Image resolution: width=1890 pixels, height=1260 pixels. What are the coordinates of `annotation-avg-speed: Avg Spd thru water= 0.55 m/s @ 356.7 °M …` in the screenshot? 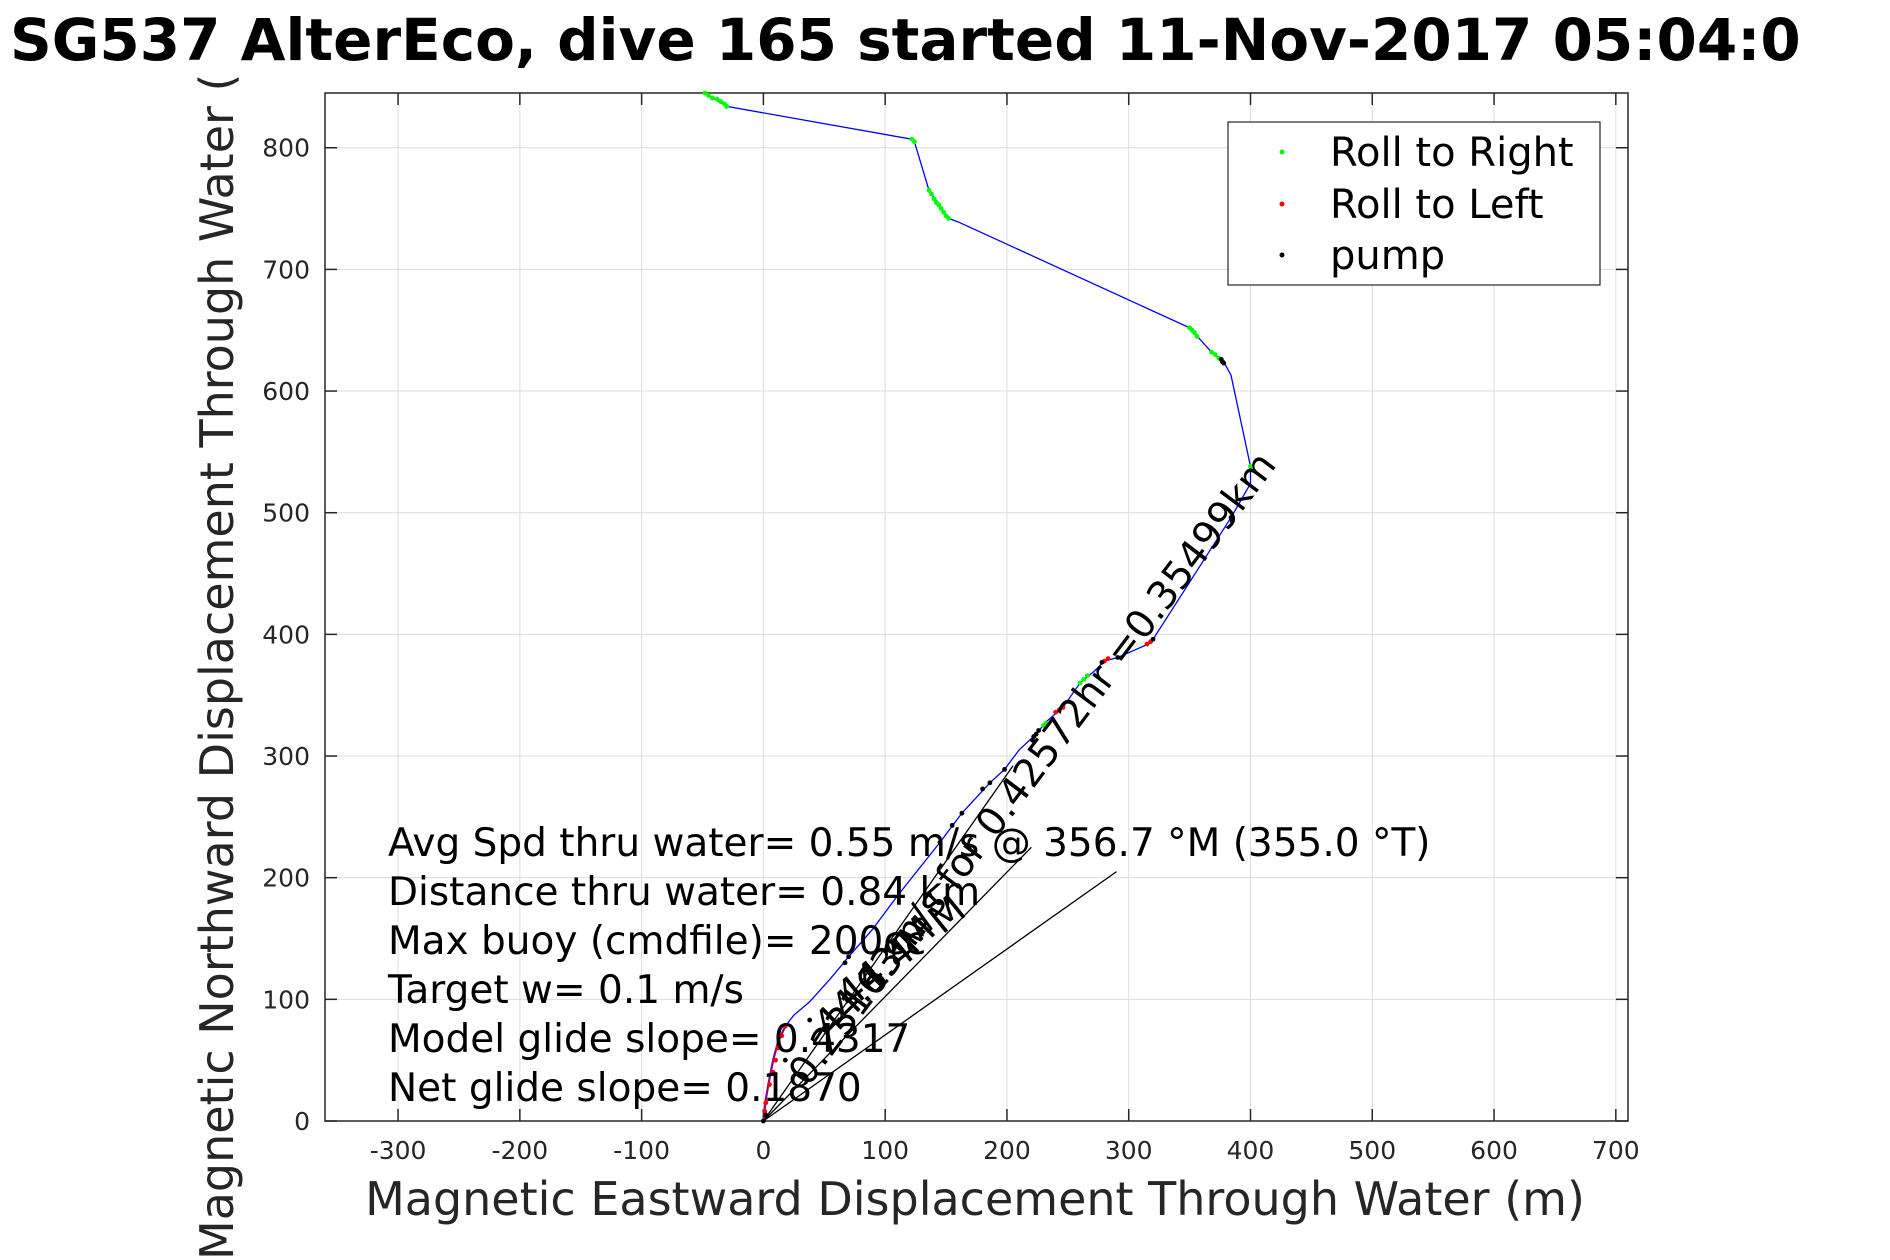 It's located at (909, 843).